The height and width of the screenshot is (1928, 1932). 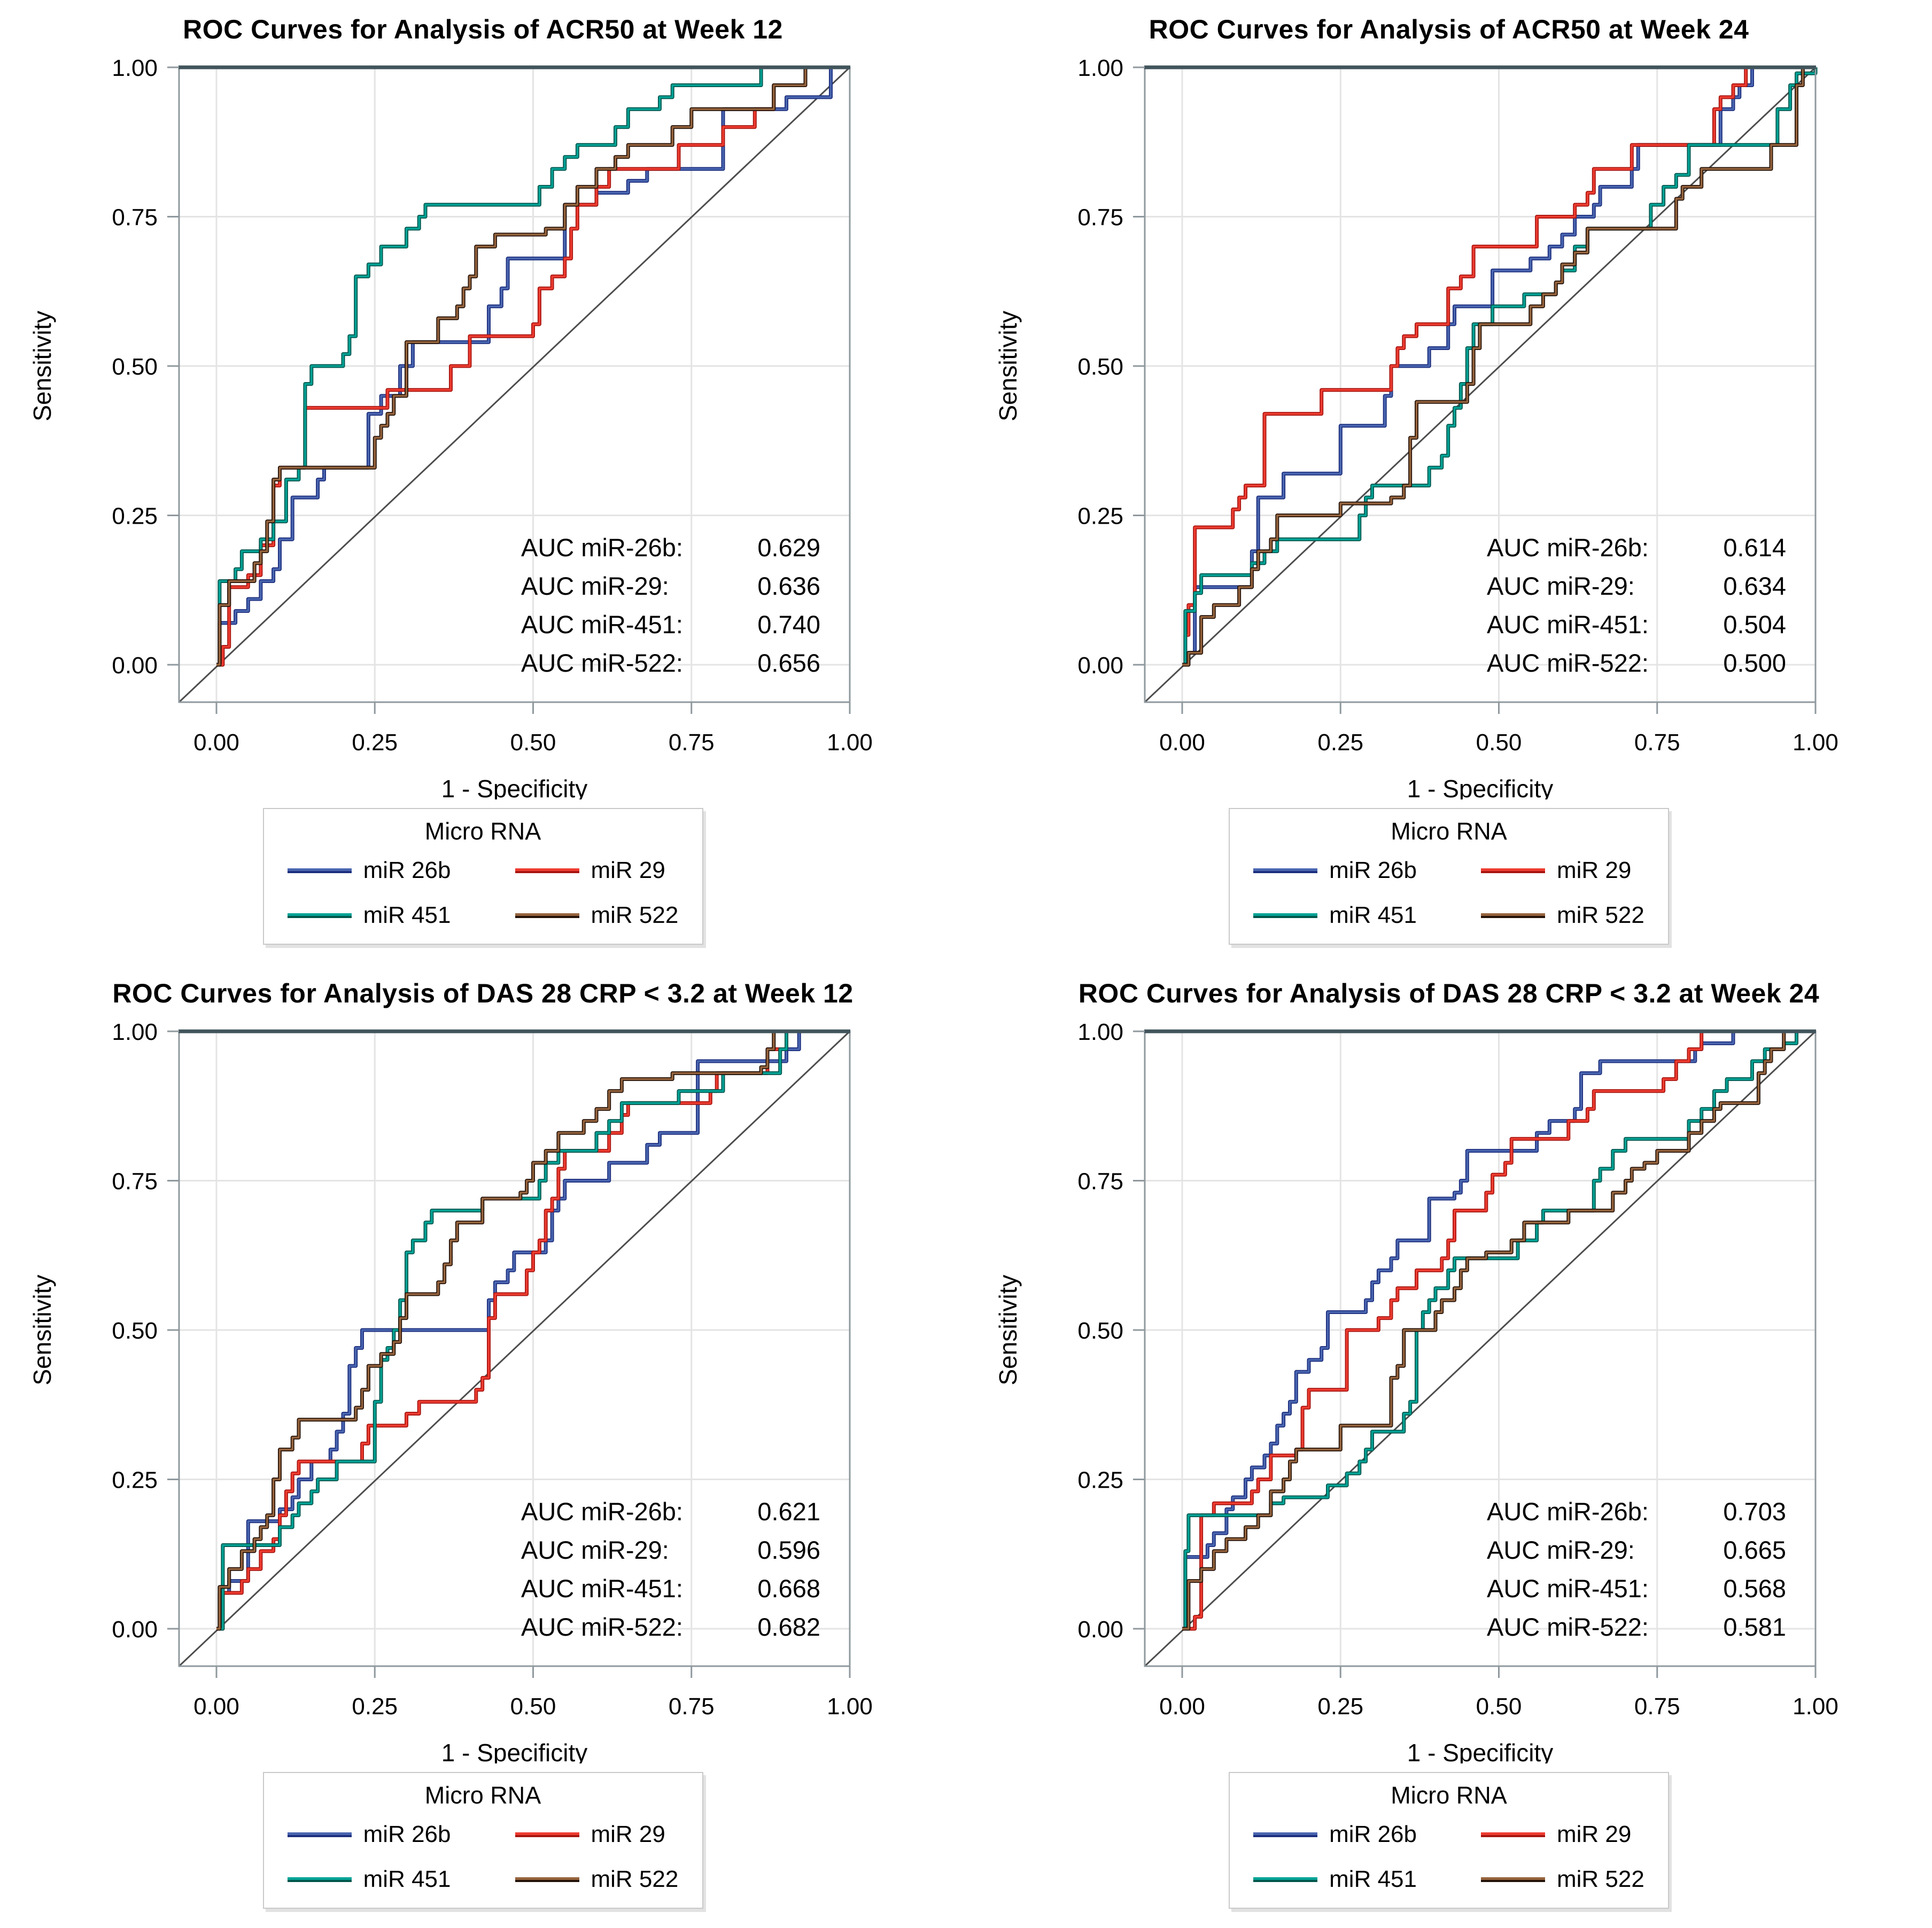 What do you see at coordinates (628, 1834) in the screenshot?
I see `legend-entry-label: miR 29` at bounding box center [628, 1834].